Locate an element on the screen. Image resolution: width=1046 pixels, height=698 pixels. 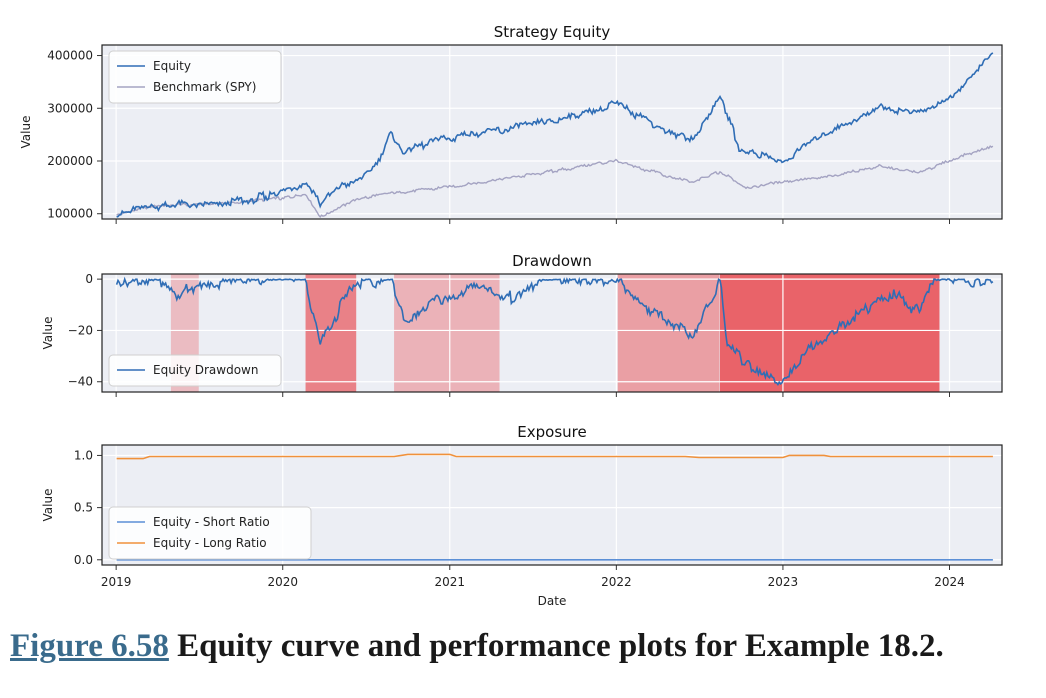
legend-label-equity: Equity is located at coordinates (172, 66).